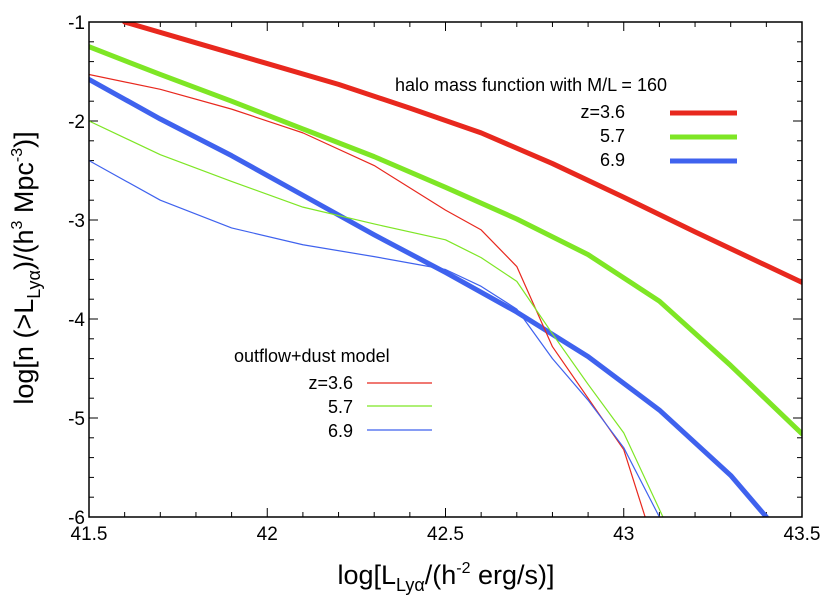 The image size is (829, 601). Describe the element at coordinates (513, 575) in the screenshot. I see `x-axis-title-suffix: erg/s)]` at that location.